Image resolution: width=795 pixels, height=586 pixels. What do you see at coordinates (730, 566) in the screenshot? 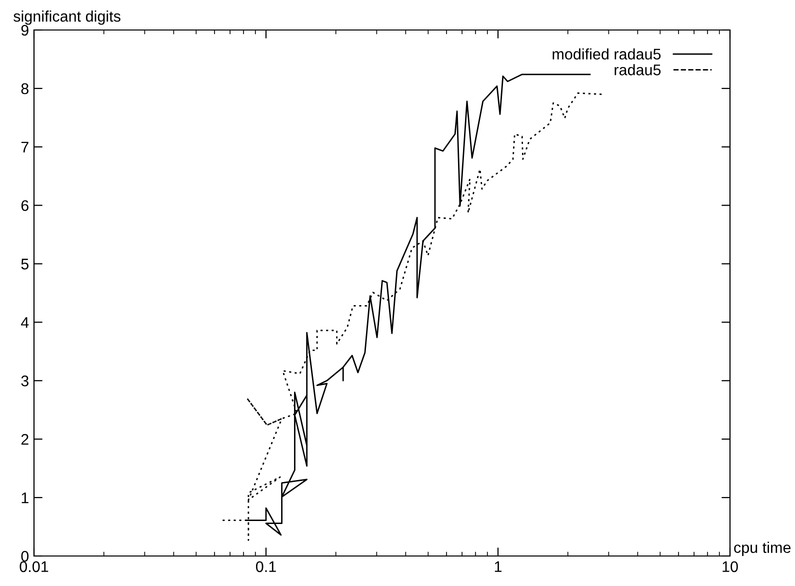
I see `x-tick-label: 10` at bounding box center [730, 566].